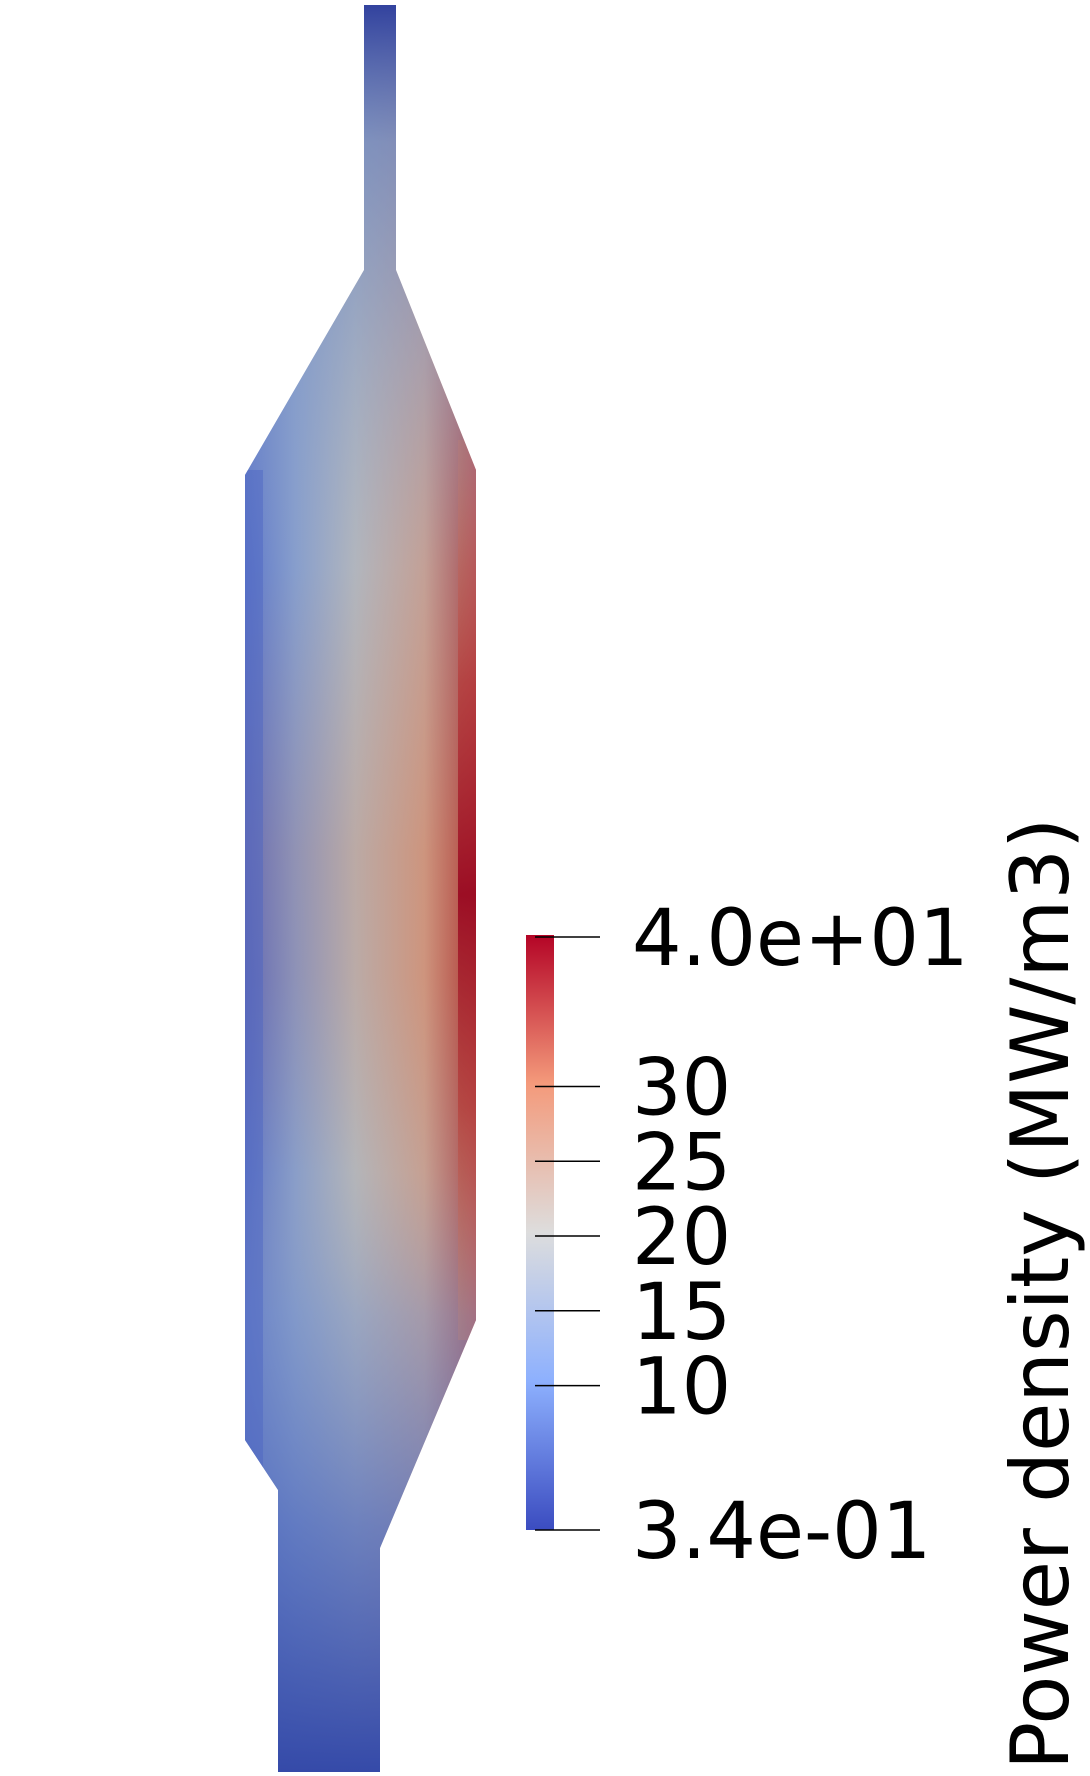 The width and height of the screenshot is (1090, 1776). What do you see at coordinates (681, 1163) in the screenshot?
I see `colorbar-tick-label: 25` at bounding box center [681, 1163].